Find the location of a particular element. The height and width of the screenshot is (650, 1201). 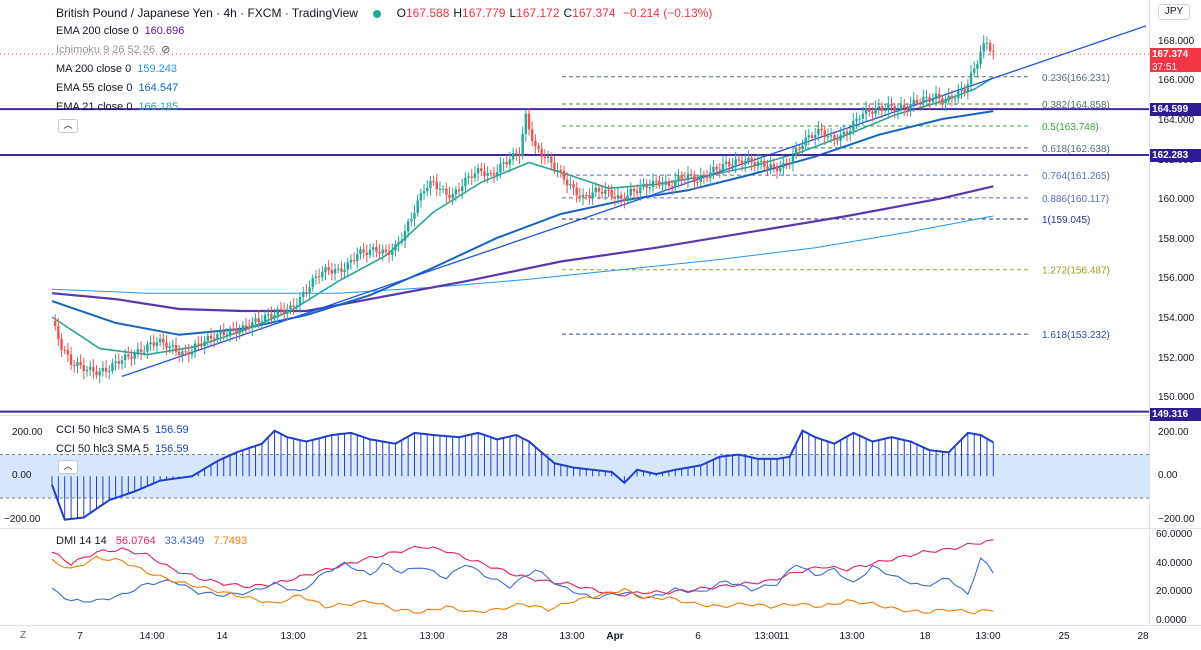

dmi-chart is located at coordinates (574, 577).